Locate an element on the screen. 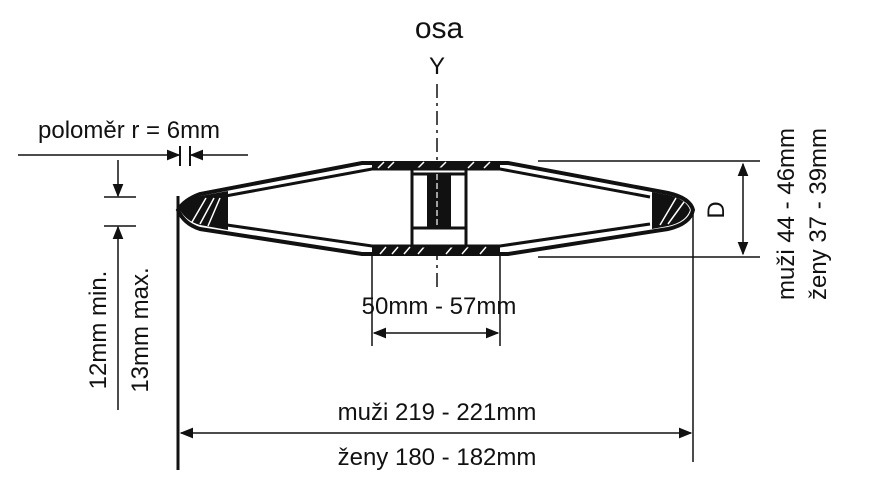 This screenshot has width=869, height=497. hub-label: 50mm - 57mm is located at coordinates (439, 306).